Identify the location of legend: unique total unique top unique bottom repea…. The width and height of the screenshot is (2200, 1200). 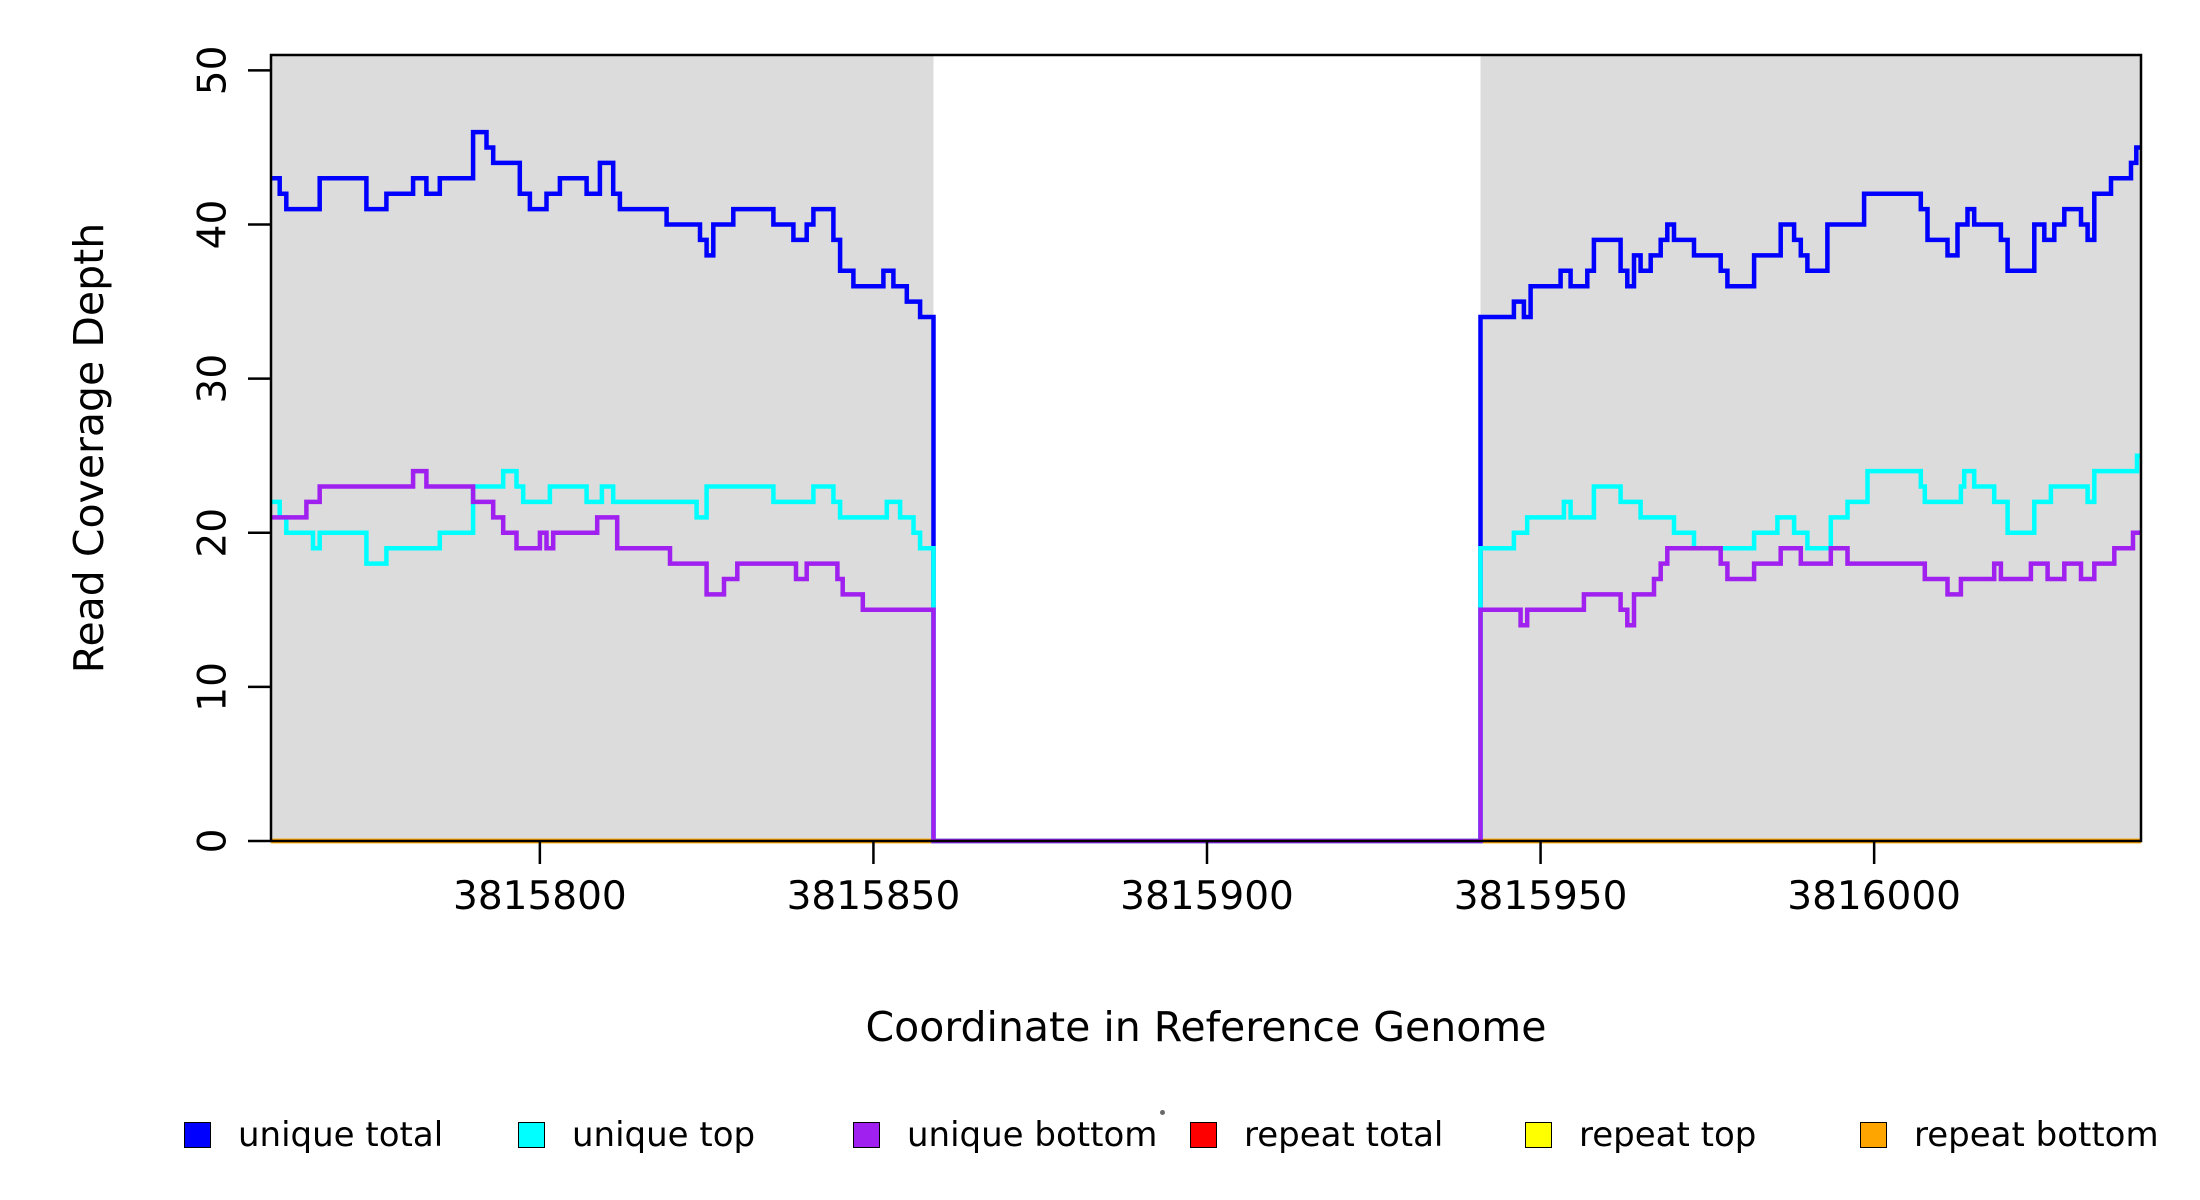
(1100, 1135).